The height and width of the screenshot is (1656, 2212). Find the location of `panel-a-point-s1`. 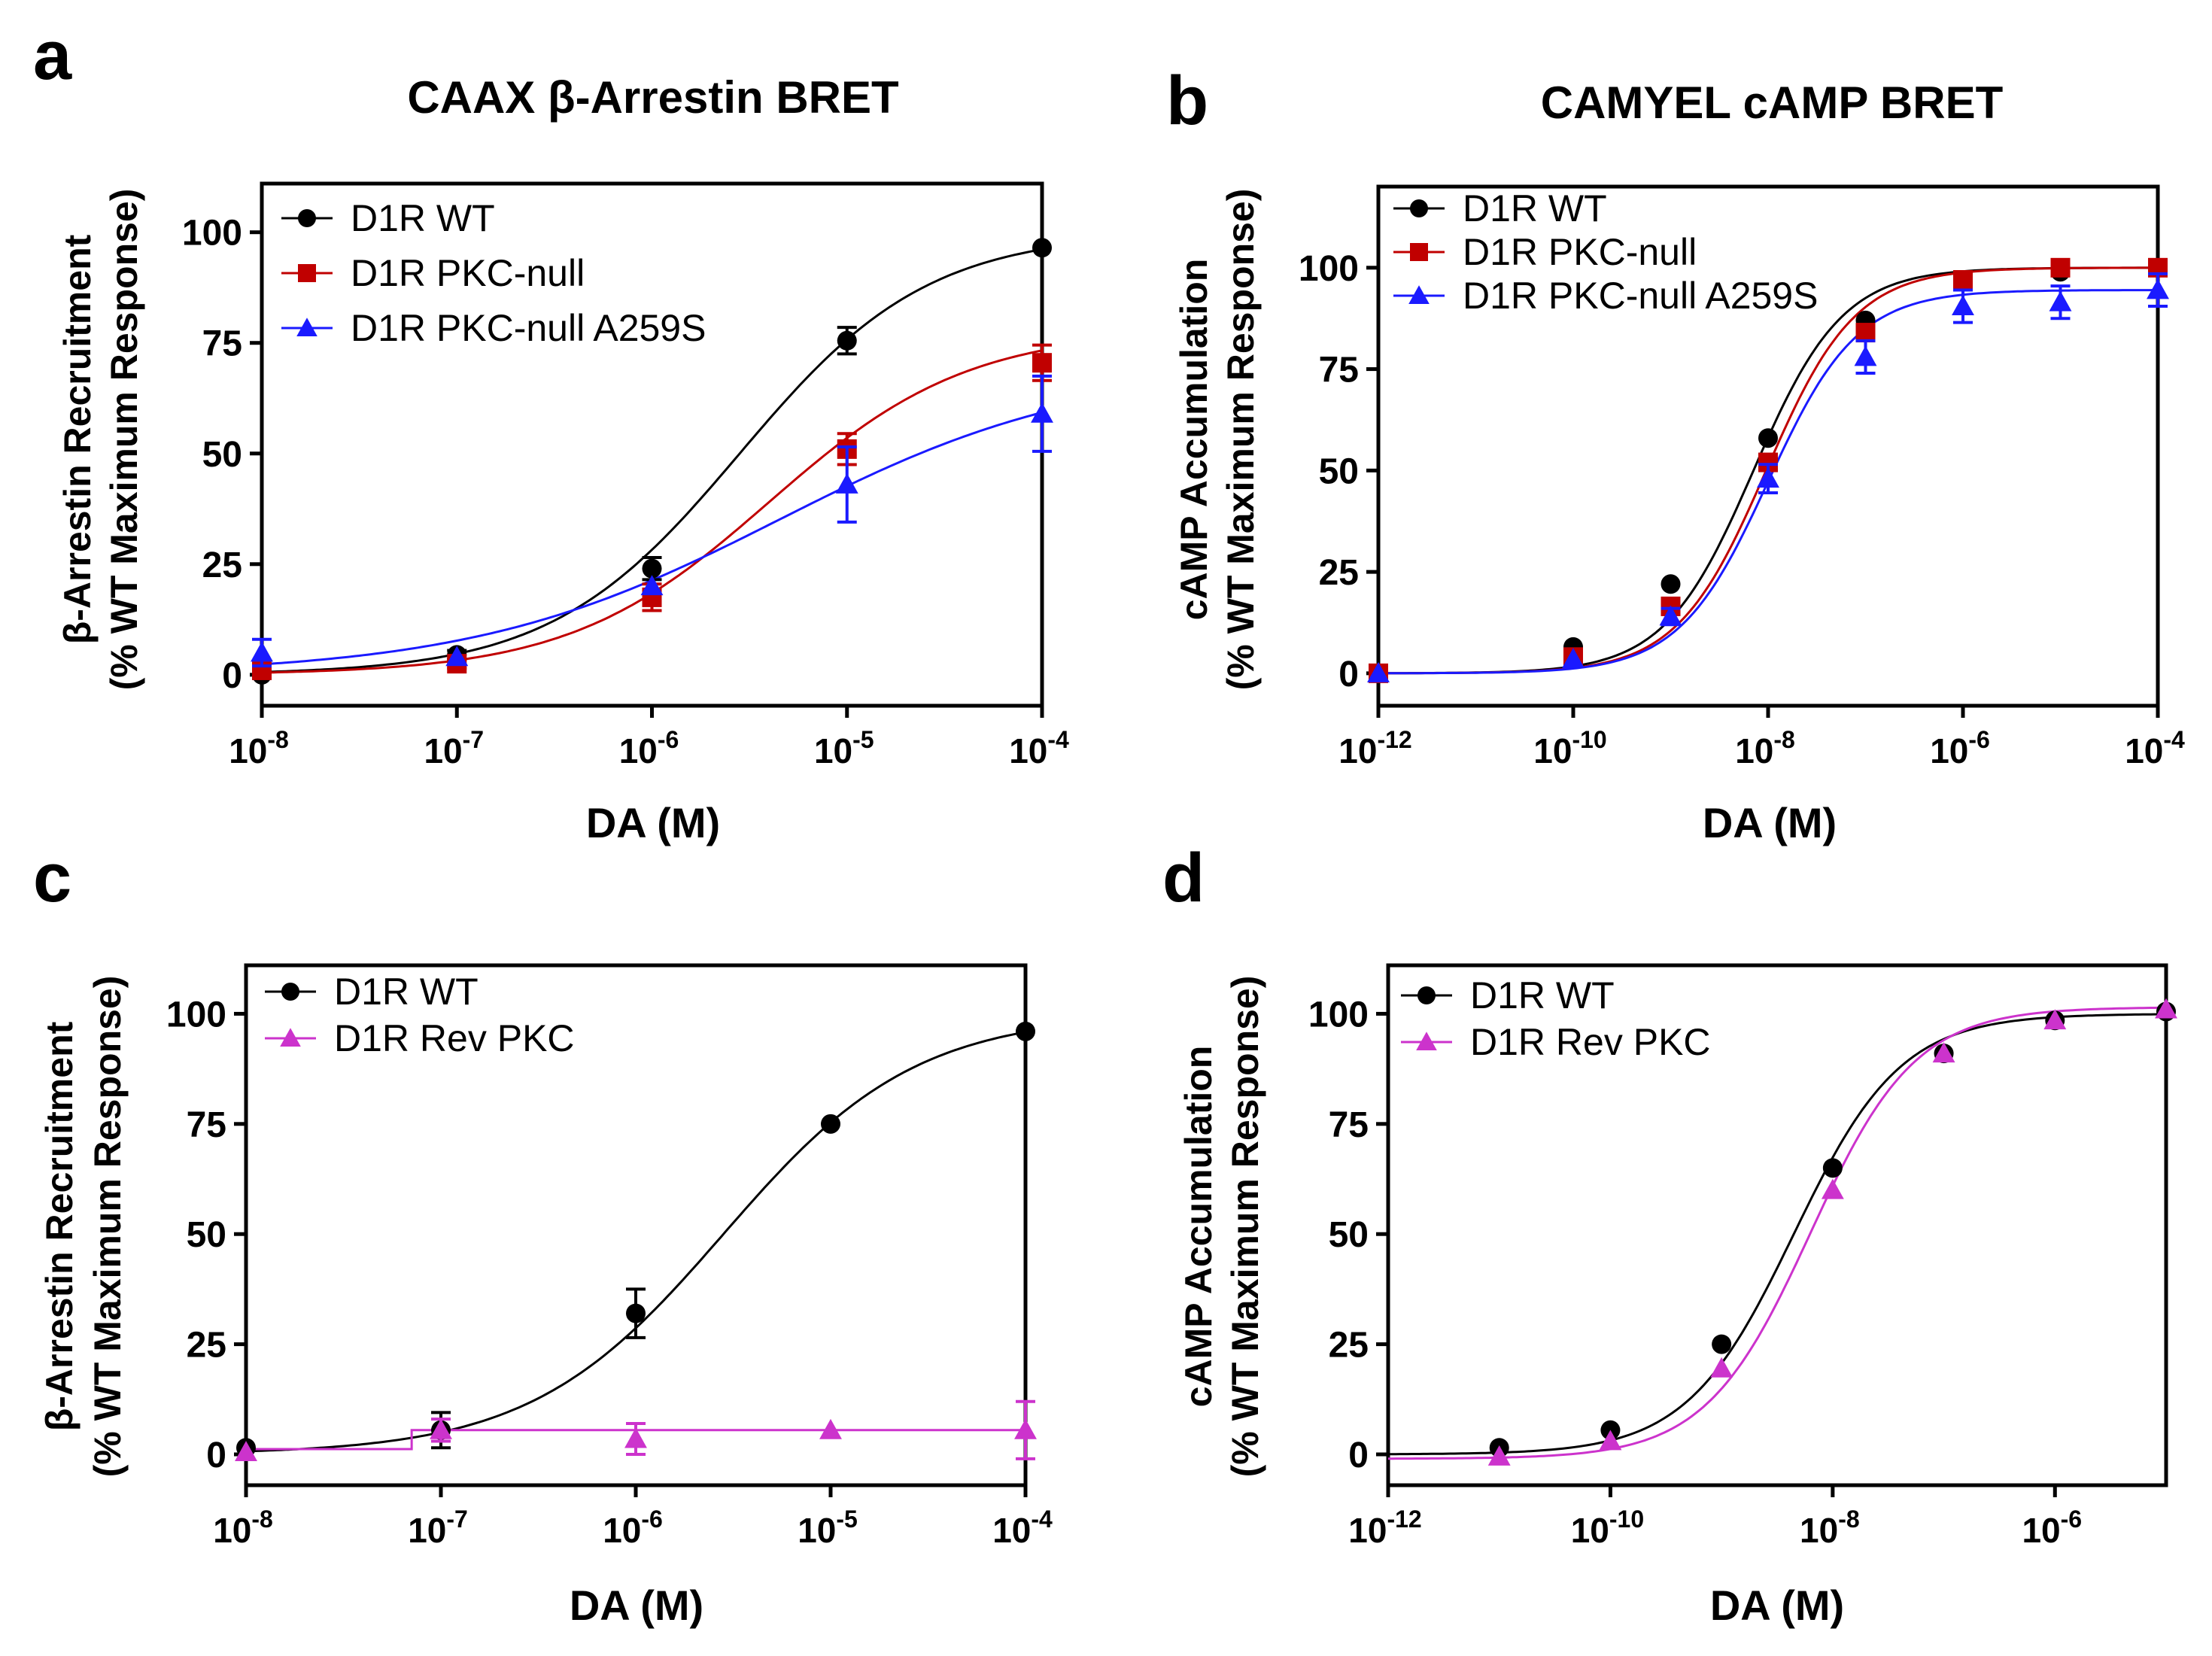

panel-a-point-s1 is located at coordinates (1042, 363).